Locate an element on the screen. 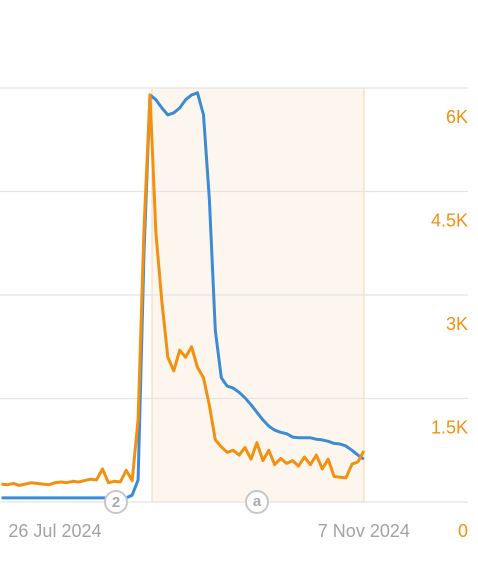  y-tick-label: 3K is located at coordinates (457, 324).